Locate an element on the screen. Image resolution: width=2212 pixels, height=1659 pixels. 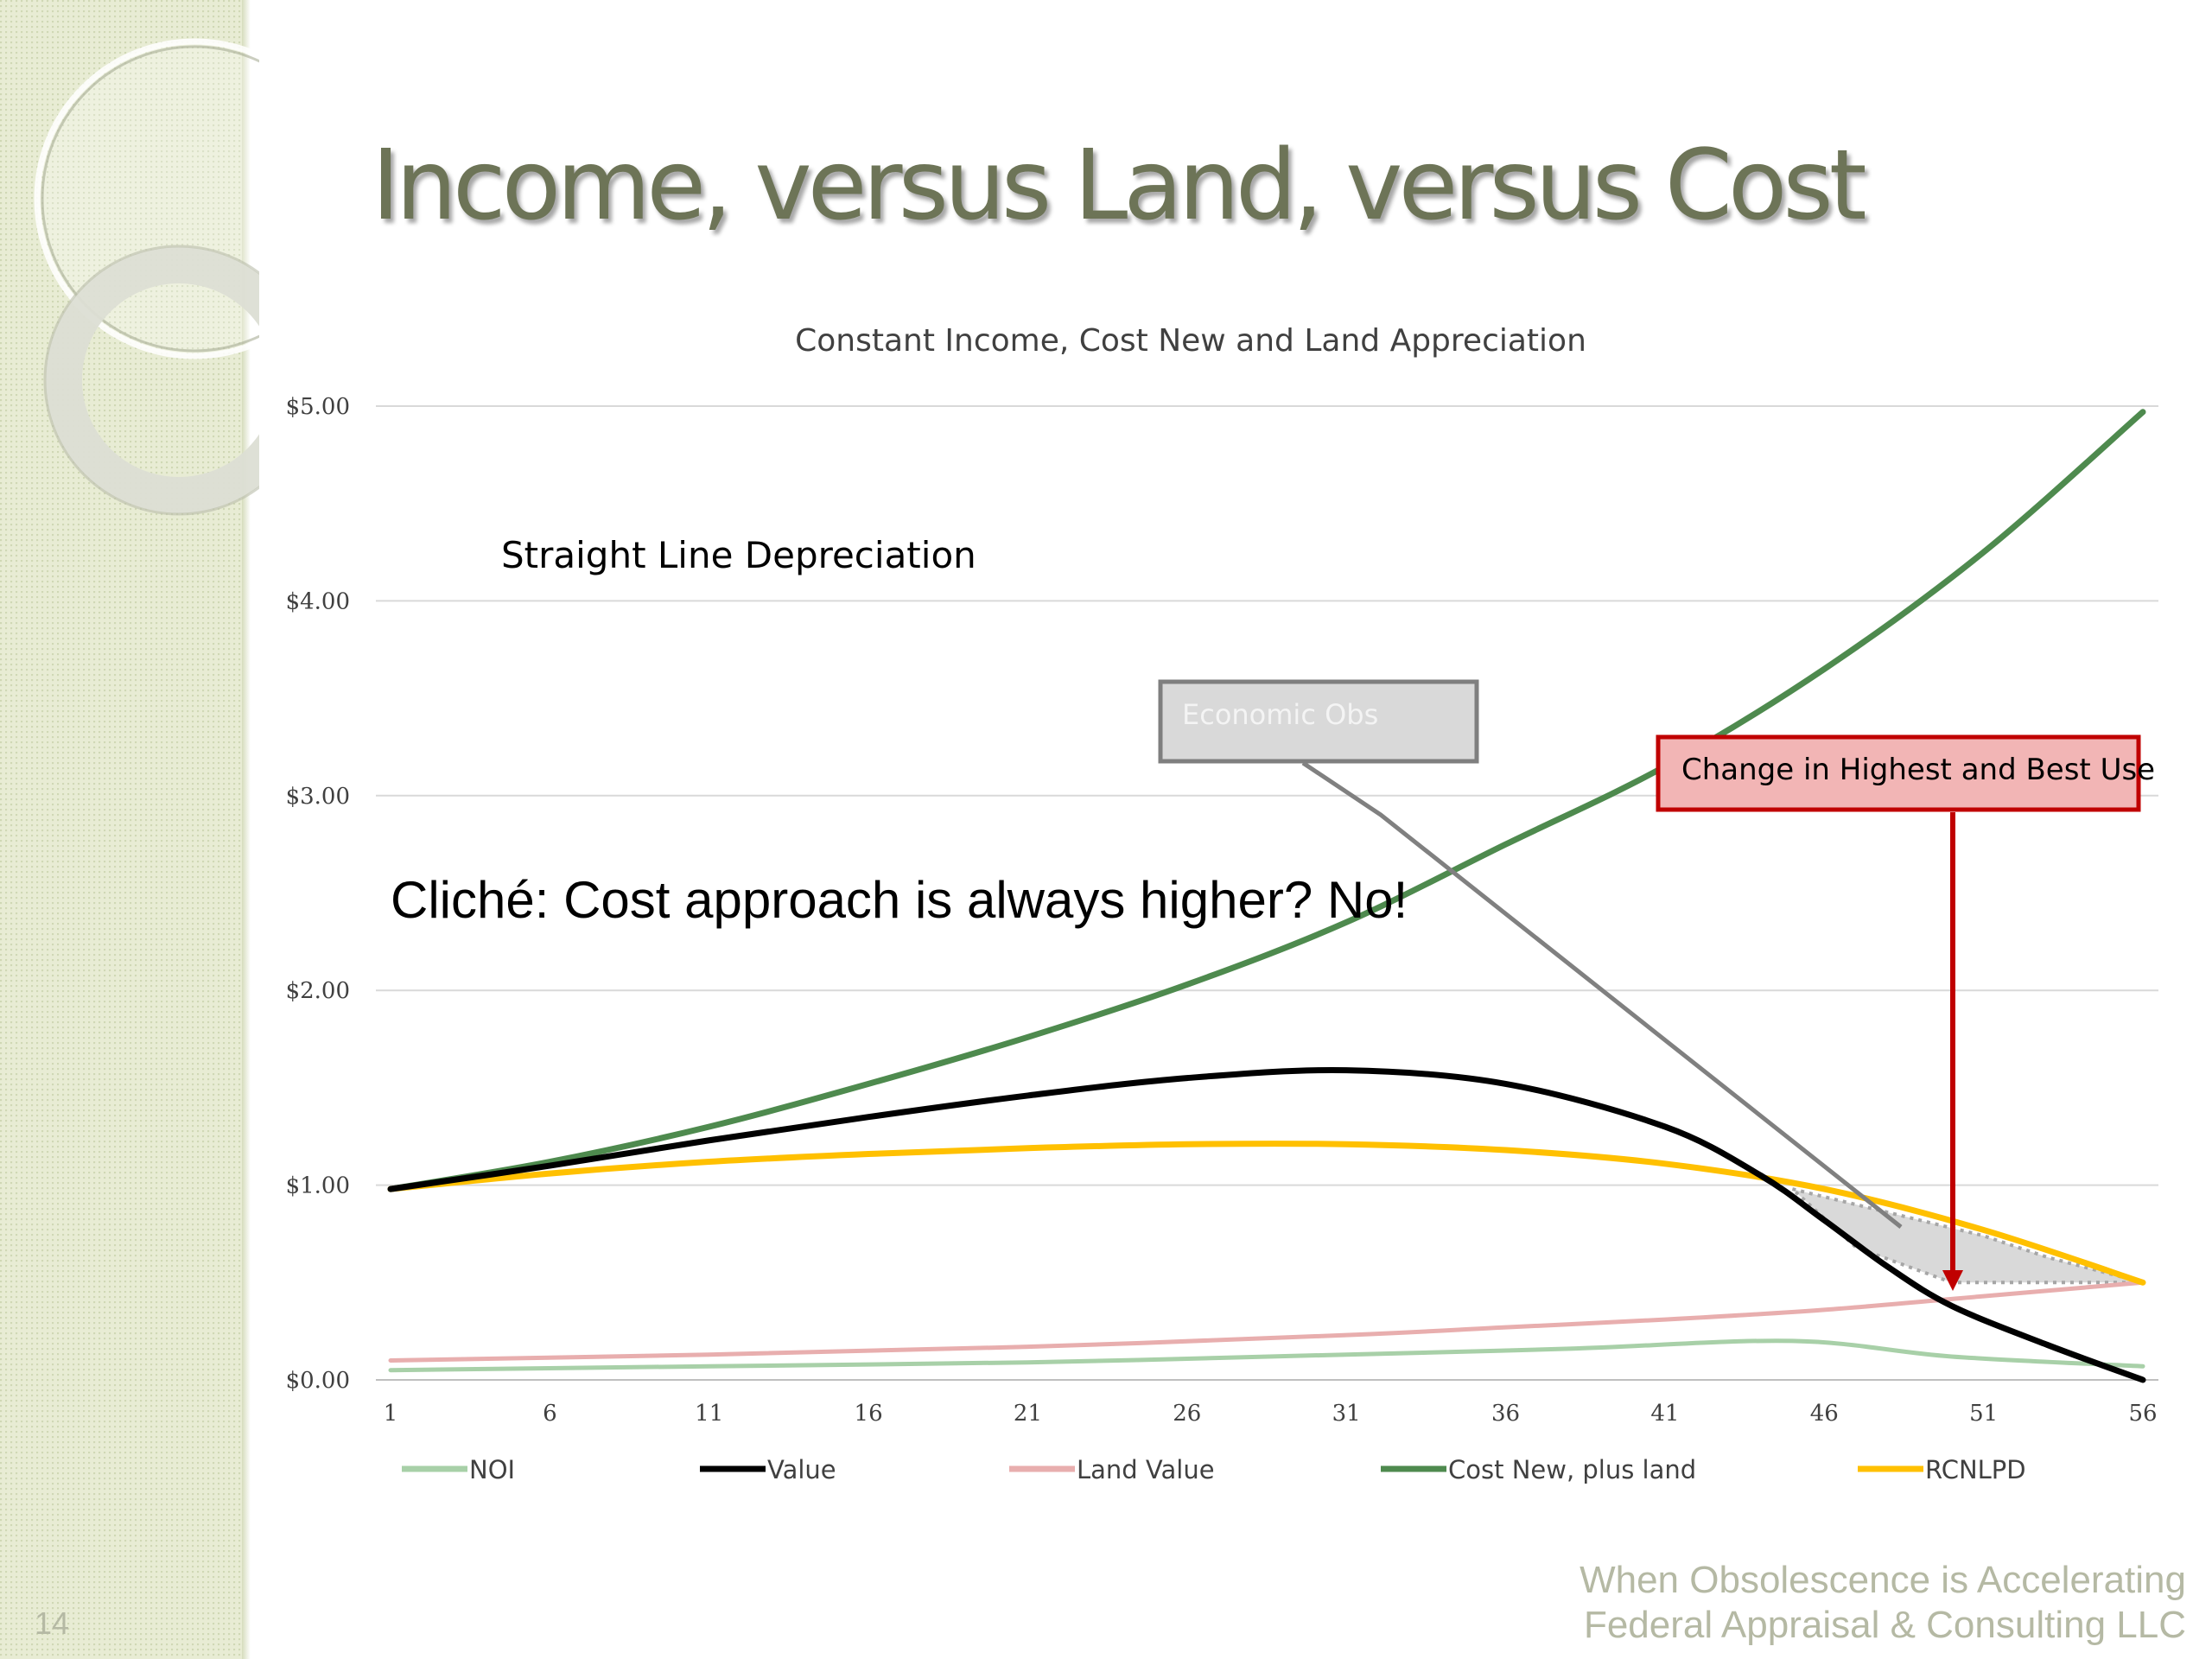
side-panel-edge is located at coordinates (246, 829).